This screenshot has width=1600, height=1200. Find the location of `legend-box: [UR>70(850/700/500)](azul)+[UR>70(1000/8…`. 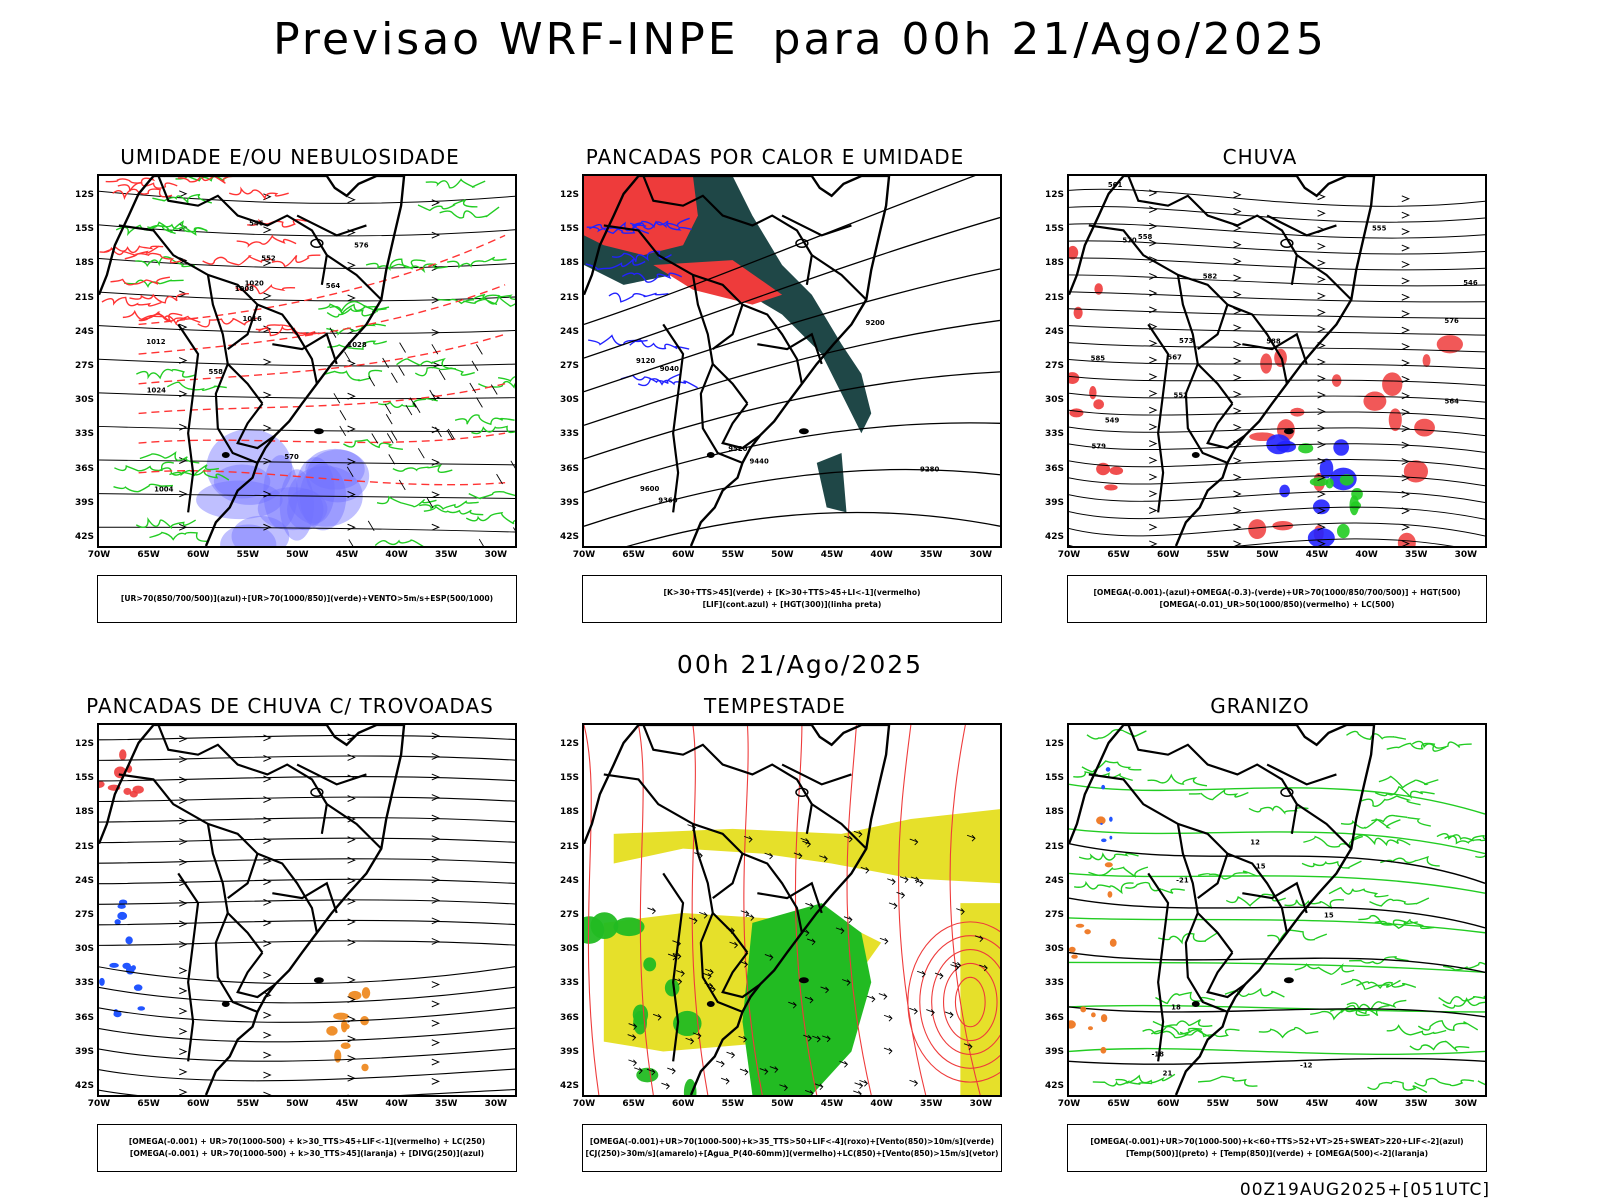

legend-box: [UR>70(850/700/500)](azul)+[UR>70(1000/8… is located at coordinates (307, 599).